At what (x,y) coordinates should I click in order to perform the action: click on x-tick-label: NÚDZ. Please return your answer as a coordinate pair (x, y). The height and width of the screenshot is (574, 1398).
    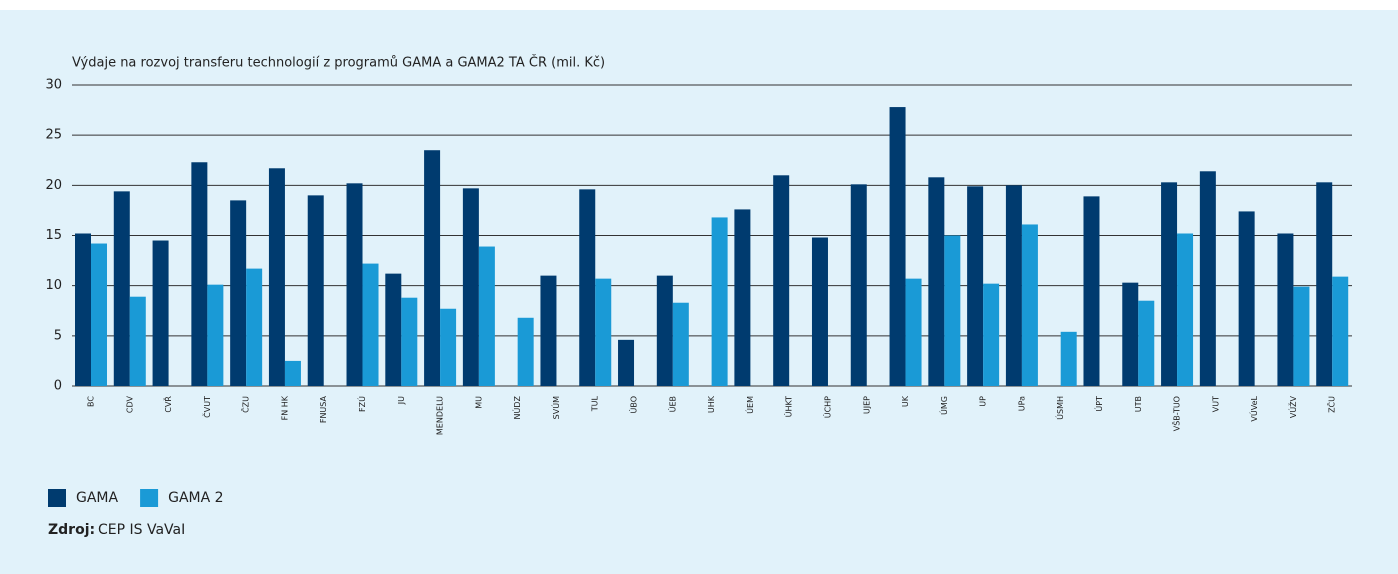
    Looking at the image, I should click on (516, 407).